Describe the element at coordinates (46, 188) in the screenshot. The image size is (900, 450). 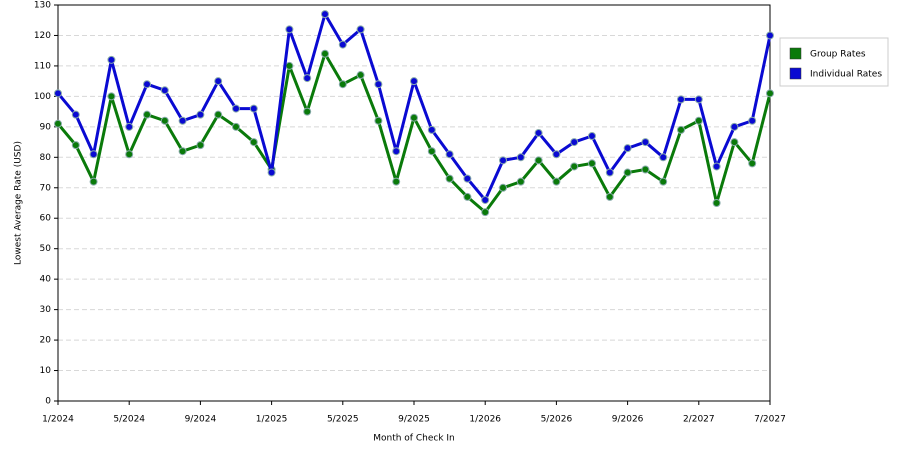
I see `y-tick-label: 70` at that location.